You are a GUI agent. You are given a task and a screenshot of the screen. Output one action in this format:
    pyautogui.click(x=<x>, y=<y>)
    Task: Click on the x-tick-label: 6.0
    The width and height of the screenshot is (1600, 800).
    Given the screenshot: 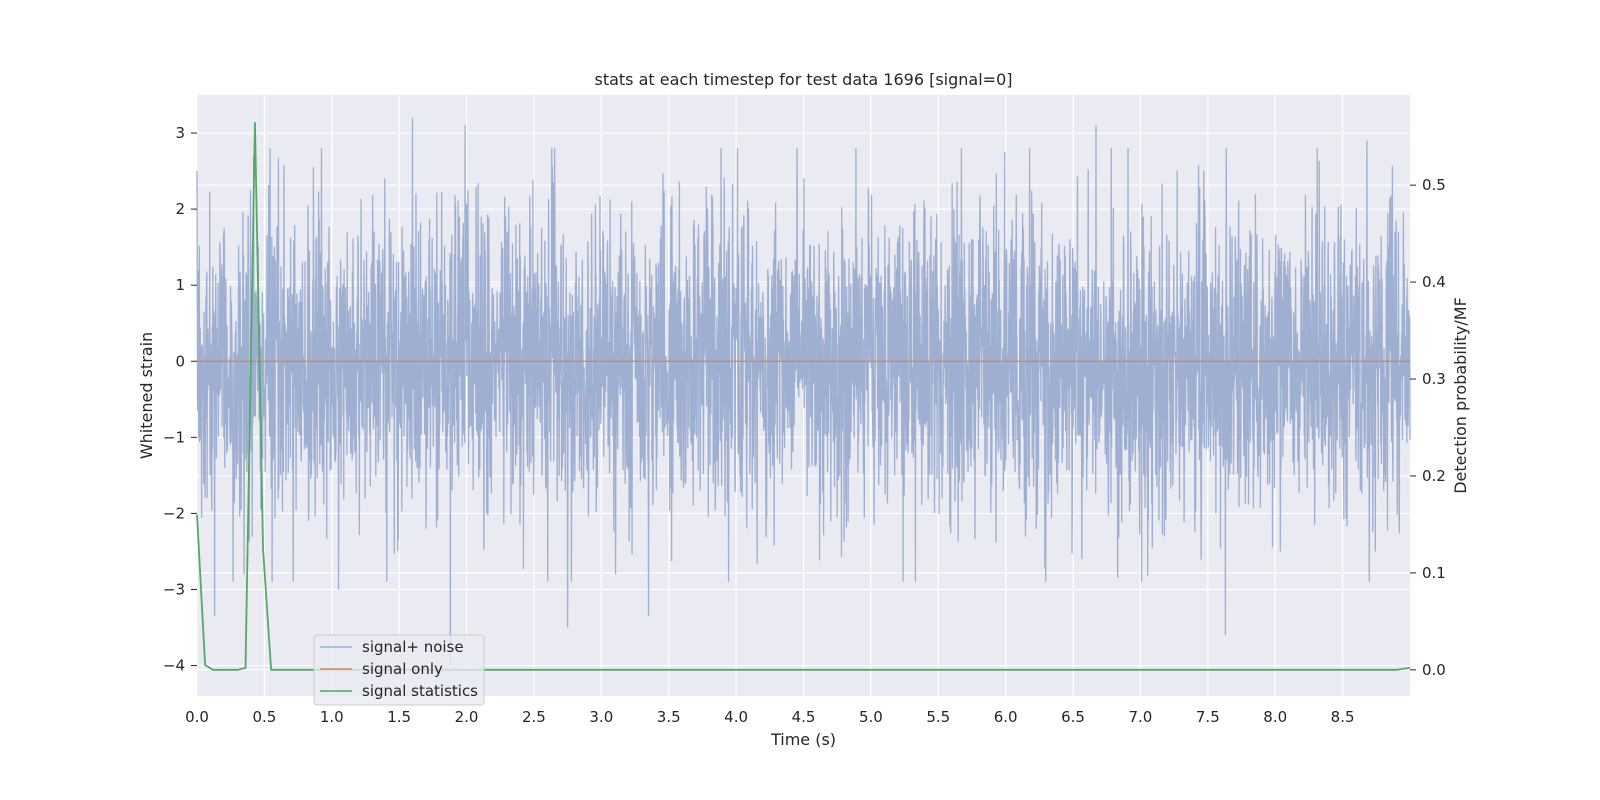 What is the action you would take?
    pyautogui.click(x=1006, y=717)
    